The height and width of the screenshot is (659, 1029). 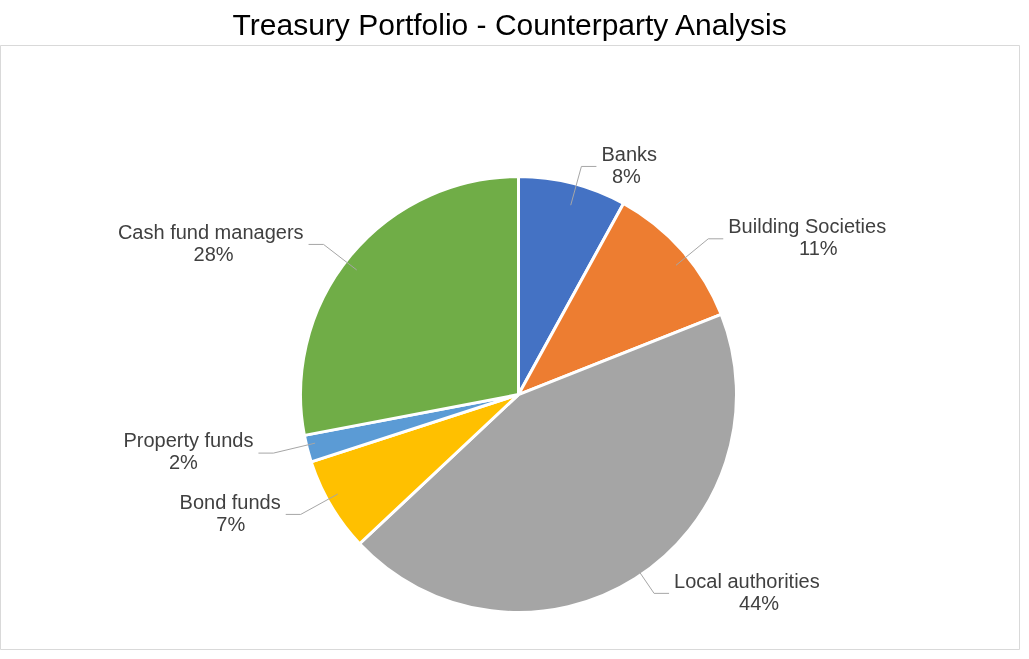 I want to click on chart-title: Treasury Portfolio - Counterparty Analysis, so click(x=509, y=24).